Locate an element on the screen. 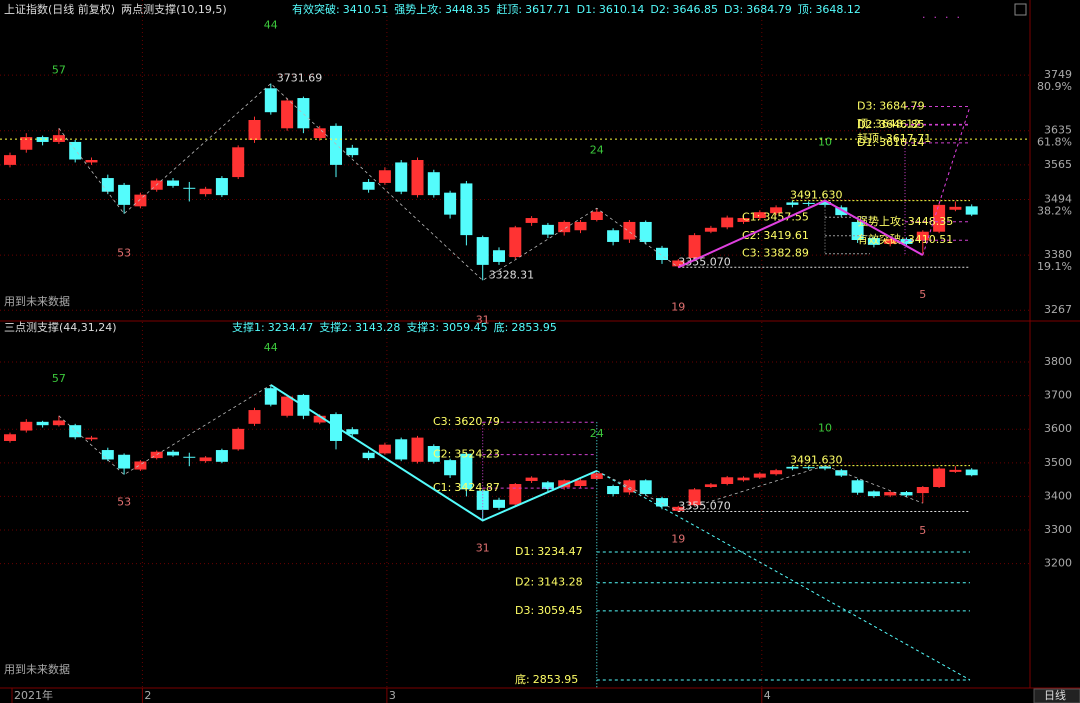 Image resolution: width=1080 pixels, height=703 pixels. level-value: 3684.79 is located at coordinates (769, 9).